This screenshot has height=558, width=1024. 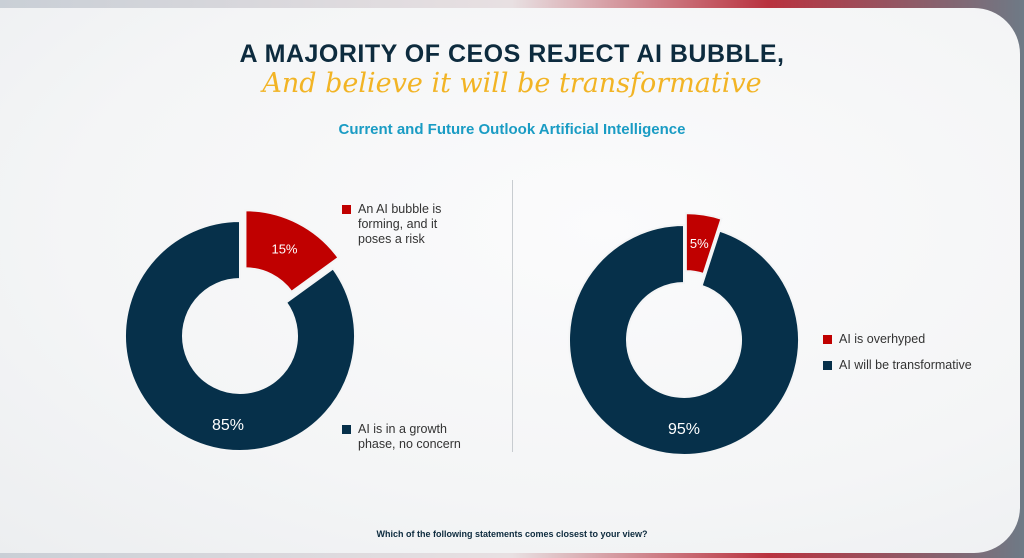 I want to click on divider, so click(x=512, y=316).